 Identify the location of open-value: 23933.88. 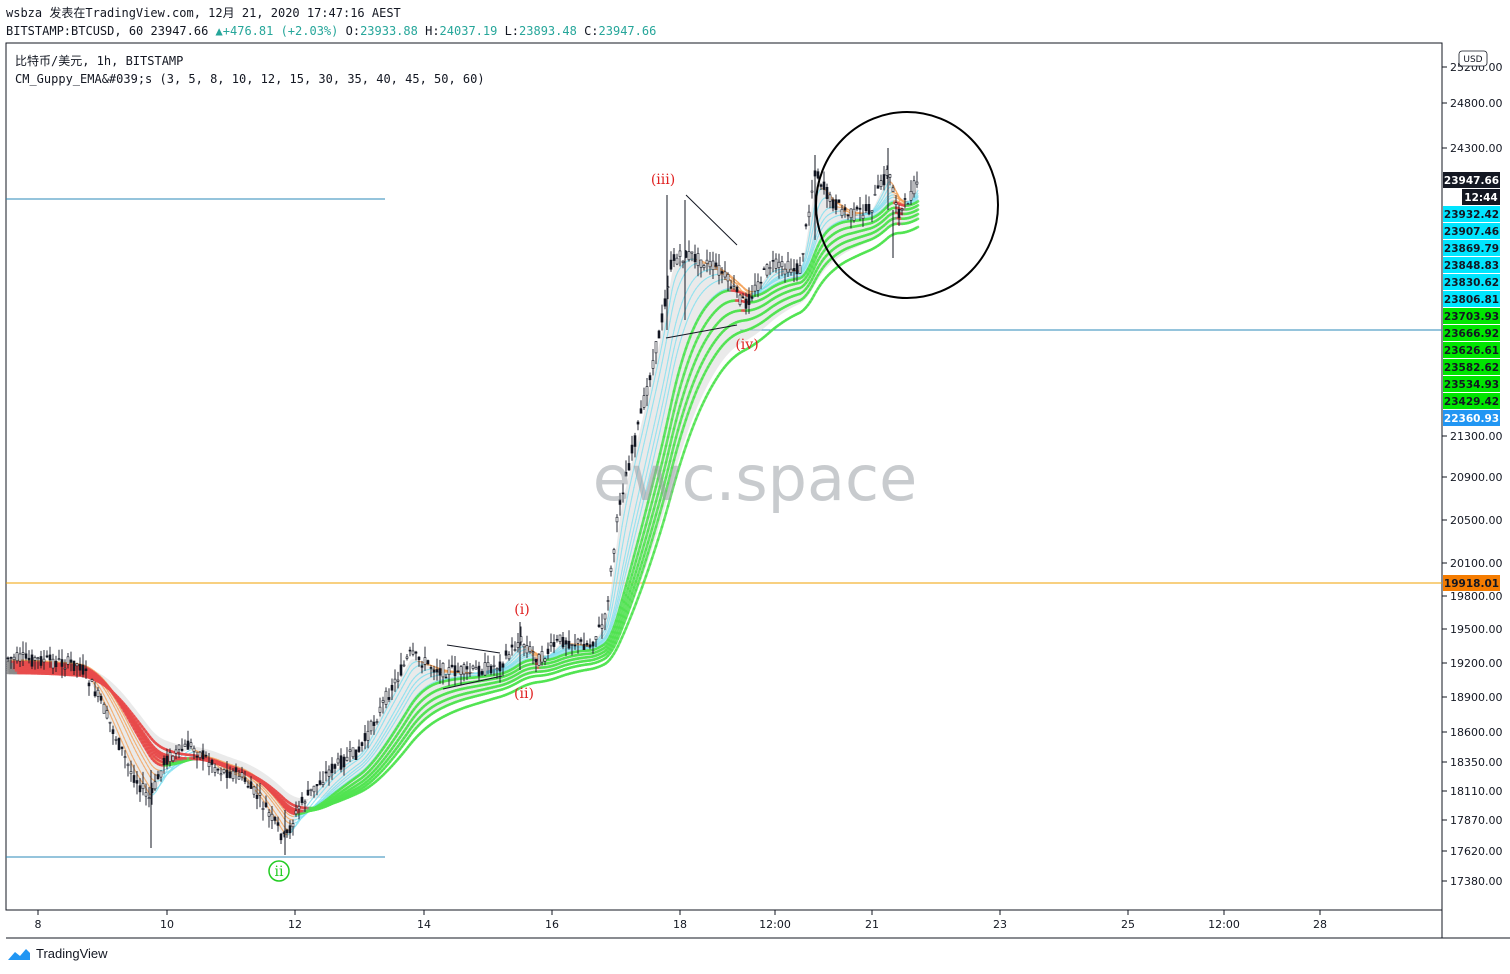
(389, 31).